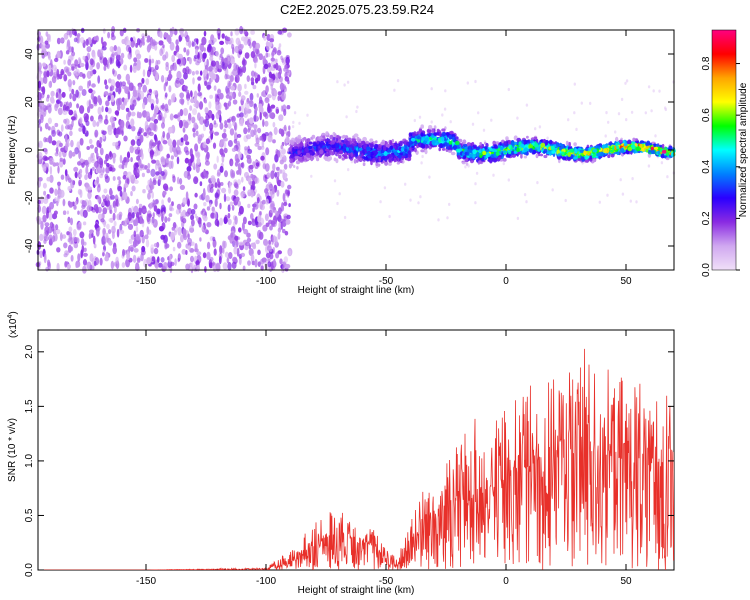 The image size is (750, 600). I want to click on spectrogram-x-axis-label: Height of straight line (km), so click(356, 290).